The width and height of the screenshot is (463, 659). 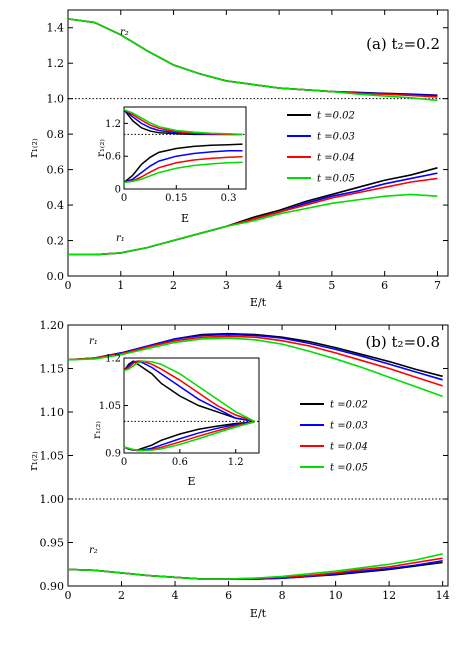 I want to click on inset-y-tick-label: 1.05, so click(x=110, y=406).